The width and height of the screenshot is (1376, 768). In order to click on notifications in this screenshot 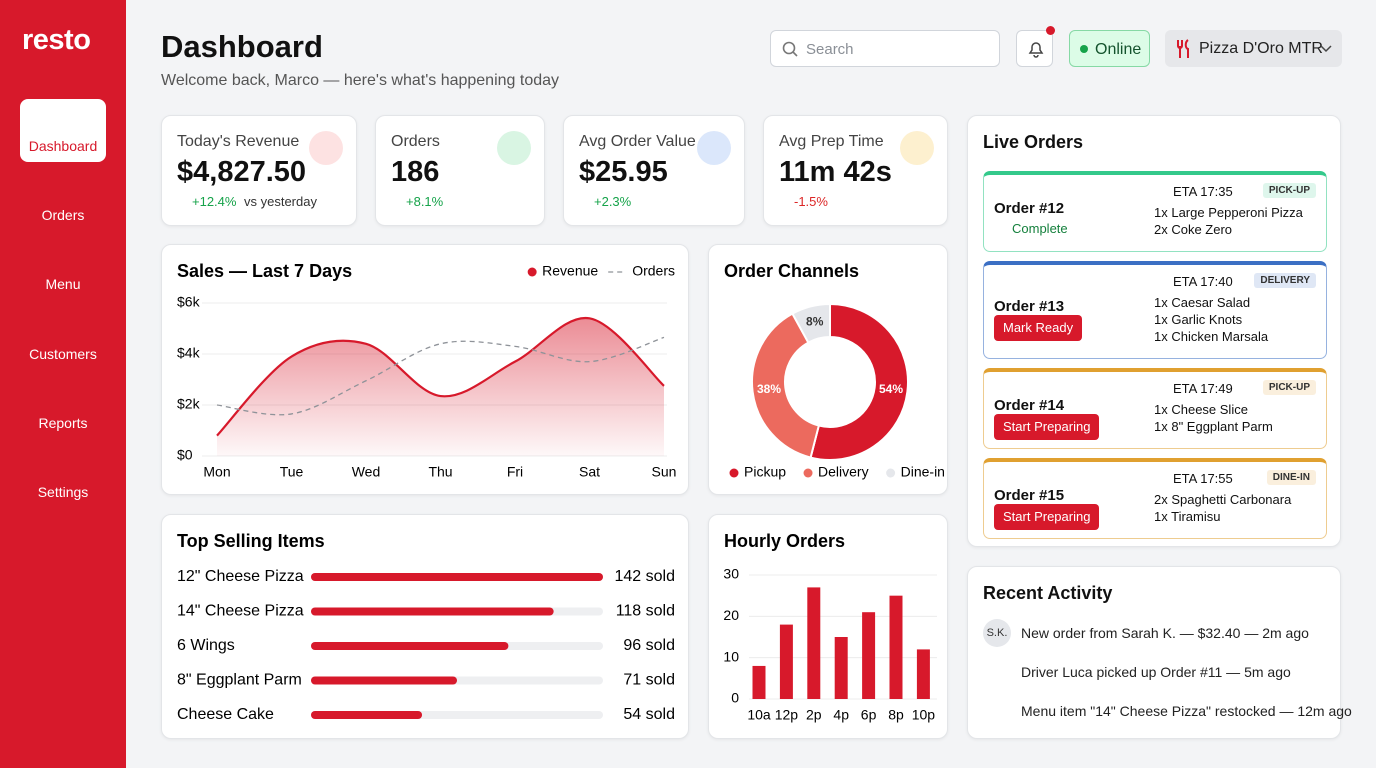, I will do `click(1035, 46)`.